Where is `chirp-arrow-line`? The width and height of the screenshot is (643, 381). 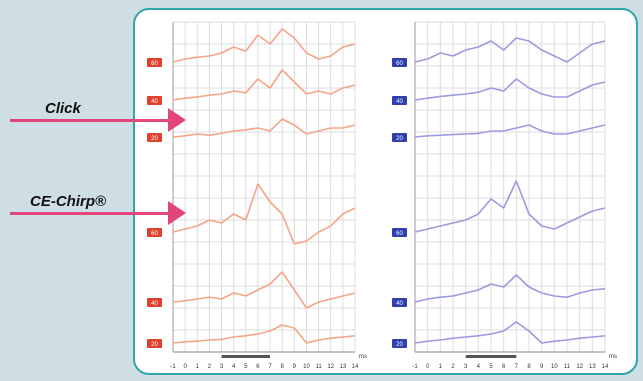 chirp-arrow-line is located at coordinates (90, 213).